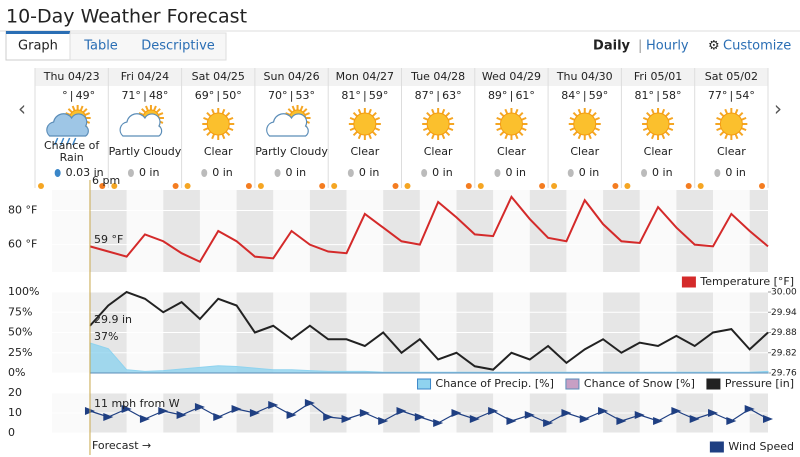 This screenshot has width=800, height=457. Describe the element at coordinates (15, 392) in the screenshot. I see `y-tick-label: 20` at that location.